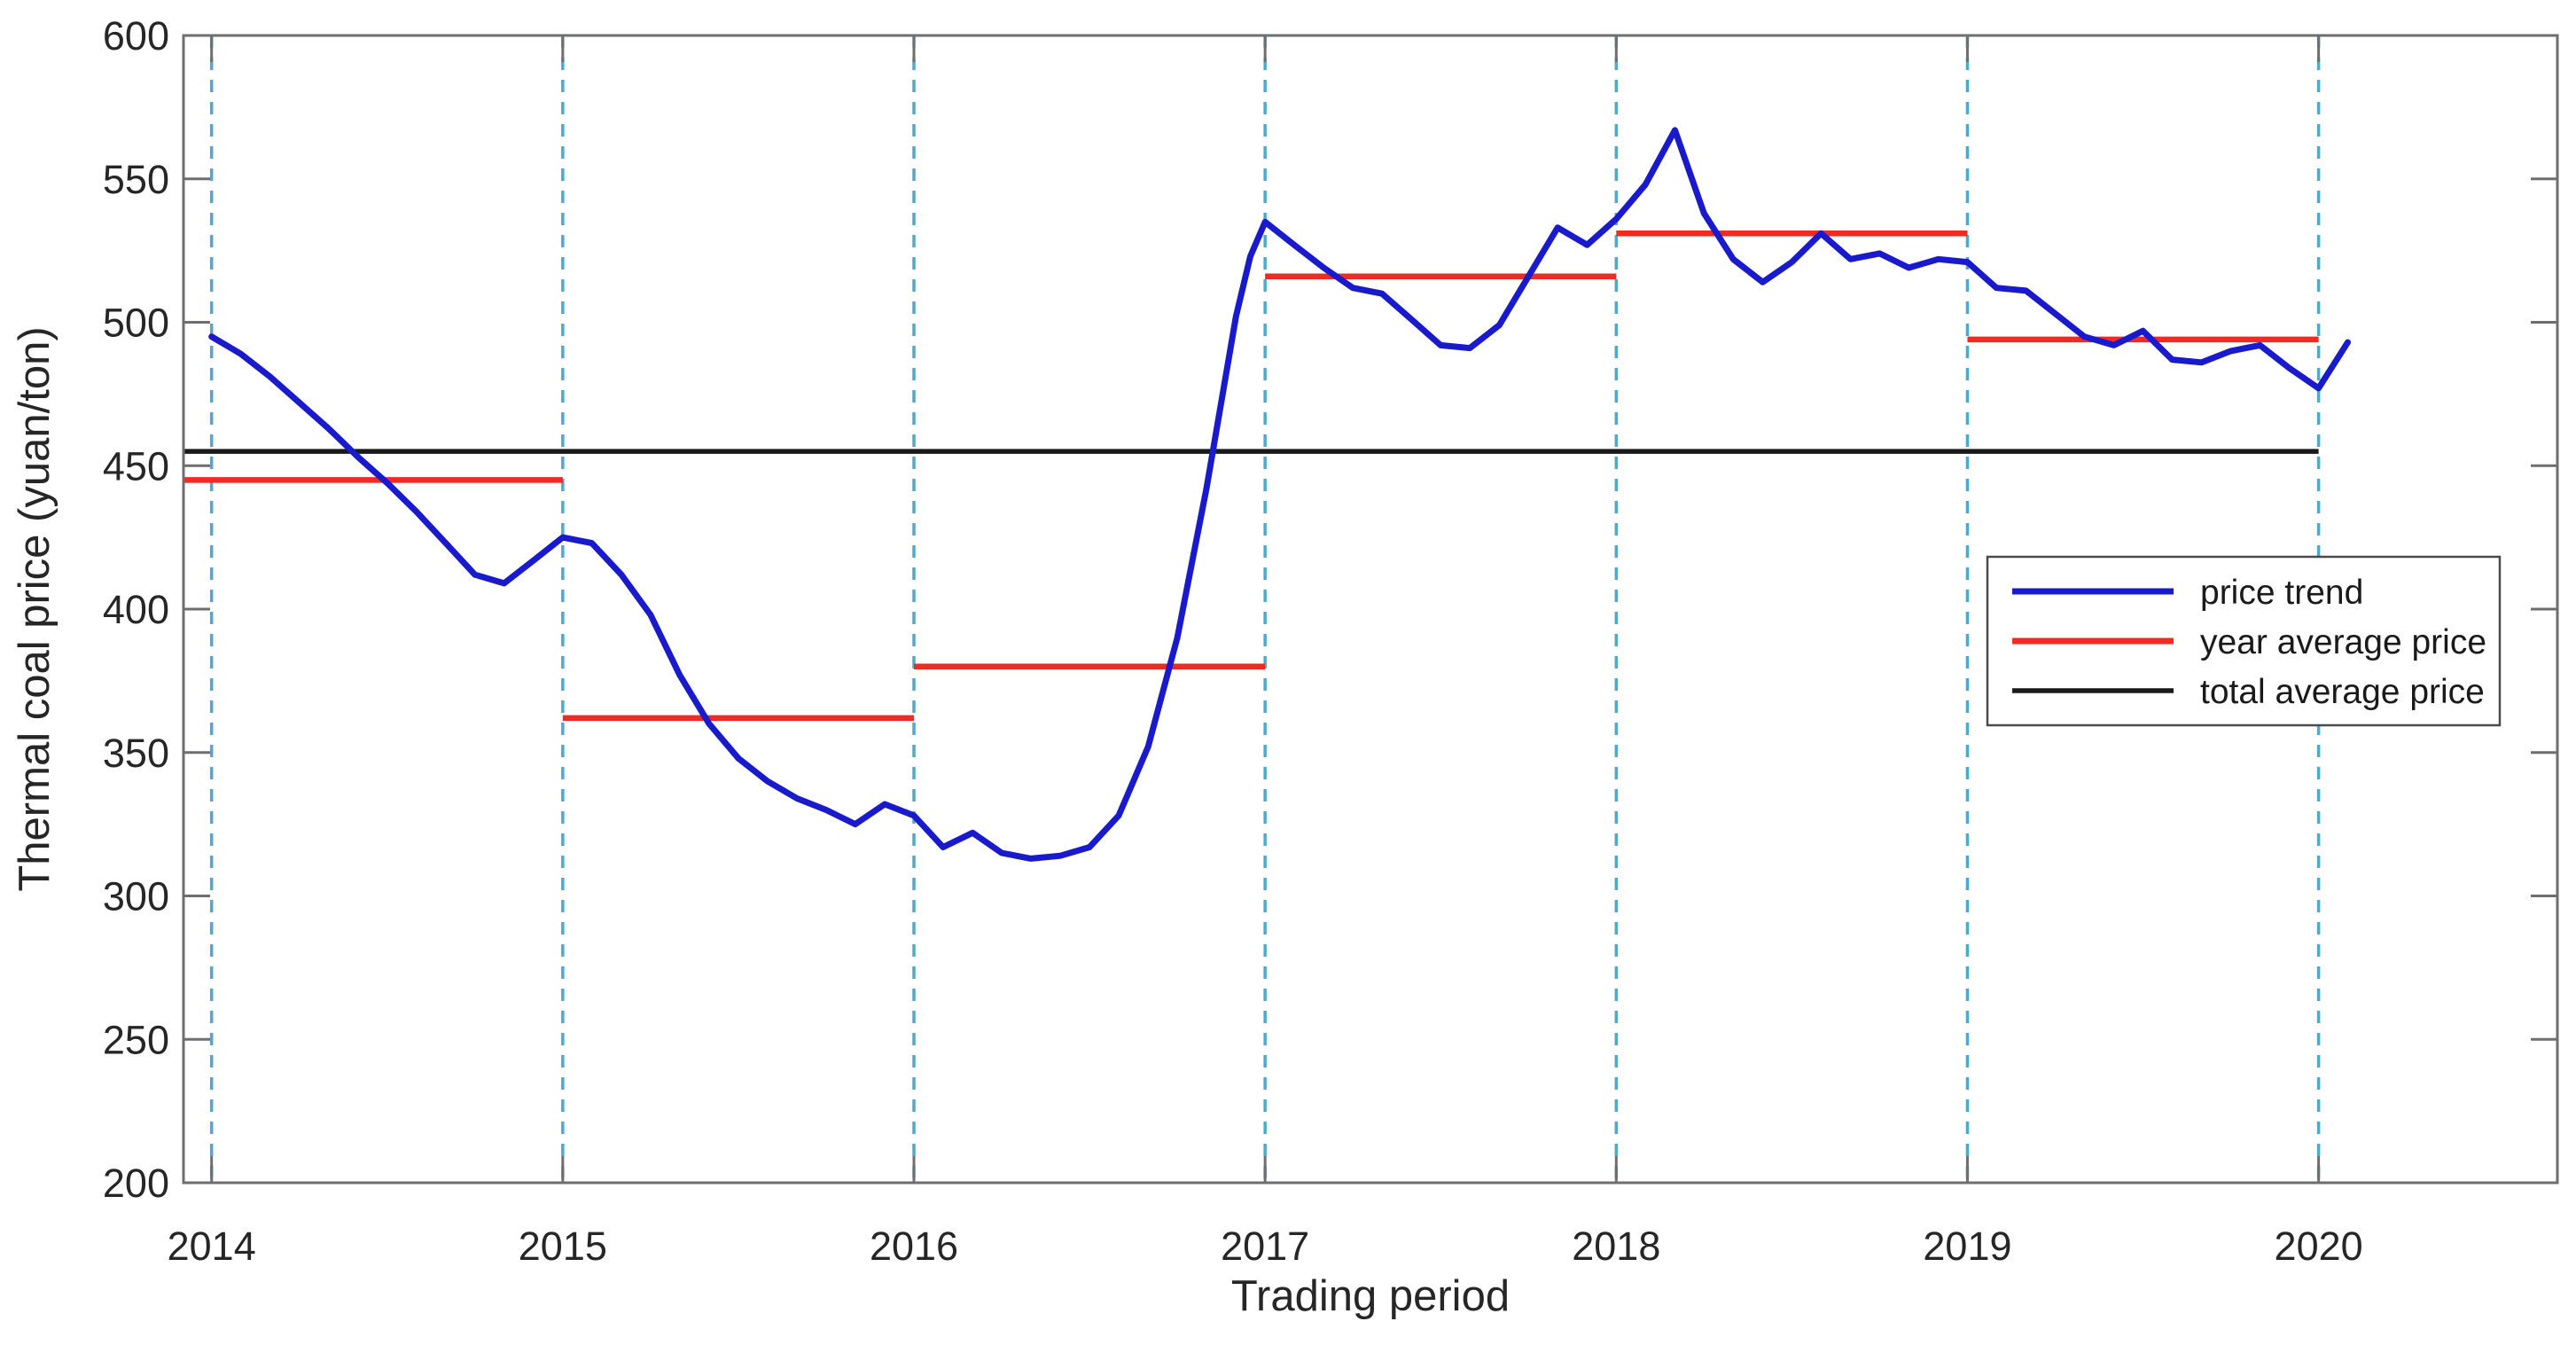  I want to click on x-tick-label: 2020, so click(2319, 1247).